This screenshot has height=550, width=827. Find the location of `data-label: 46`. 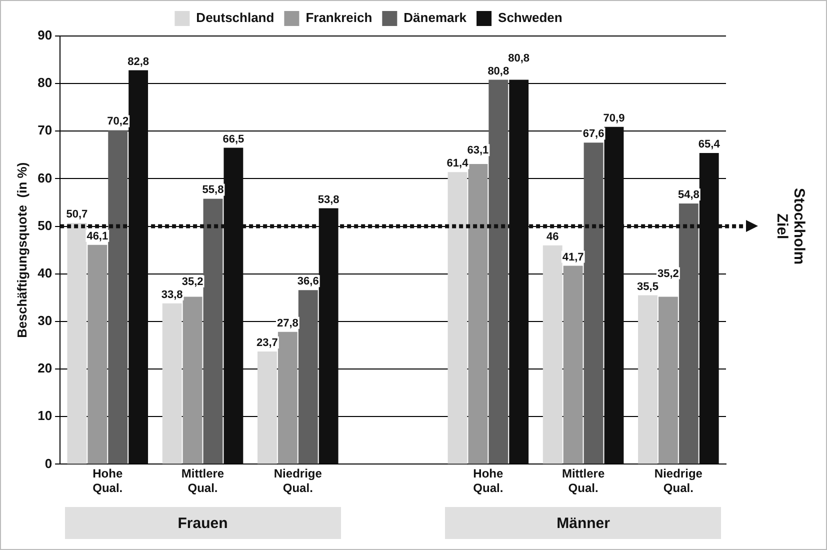

data-label: 46 is located at coordinates (552, 236).